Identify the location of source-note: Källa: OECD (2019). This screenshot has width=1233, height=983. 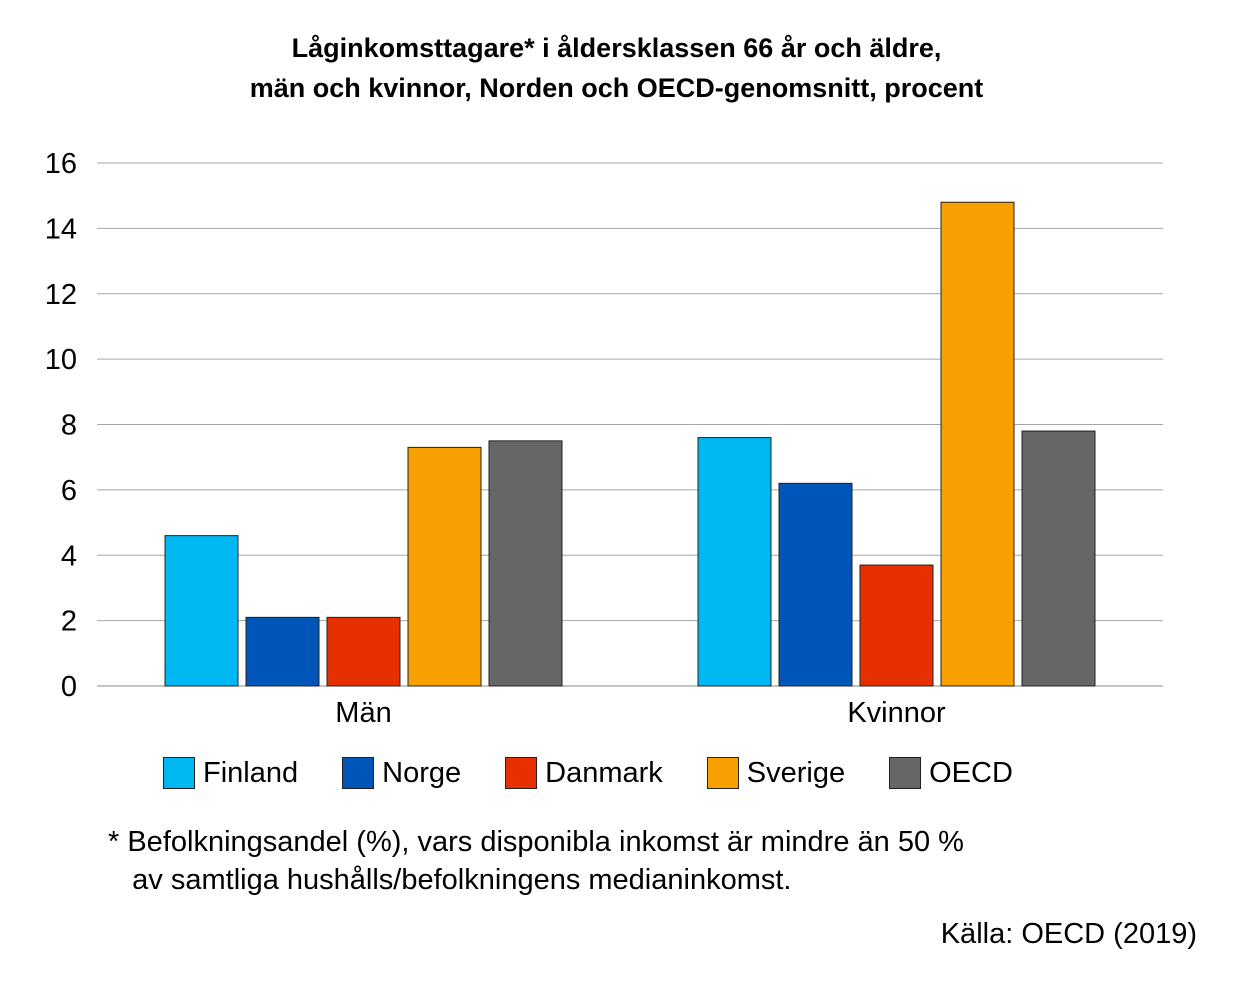
(1068, 934).